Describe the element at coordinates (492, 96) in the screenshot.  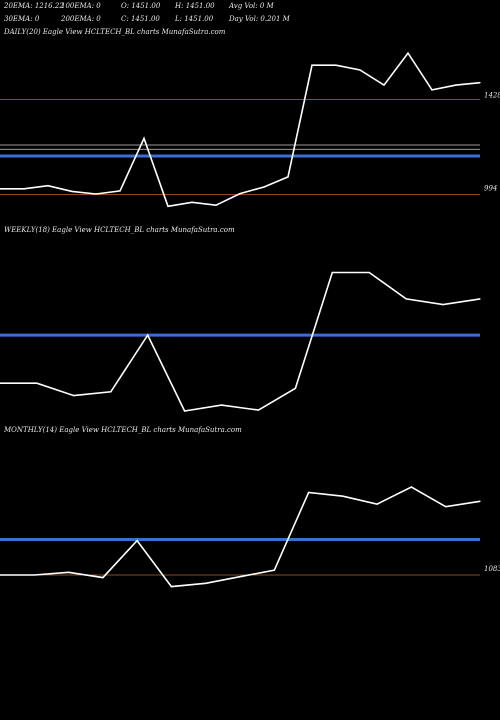
I see `daily-level-label-0: 1428` at that location.